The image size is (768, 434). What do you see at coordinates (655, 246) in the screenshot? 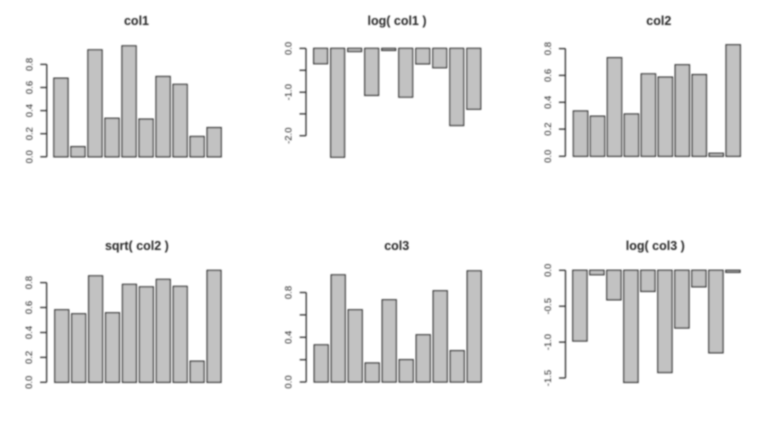
I see `svg-text: log( col3 )` at bounding box center [655, 246].